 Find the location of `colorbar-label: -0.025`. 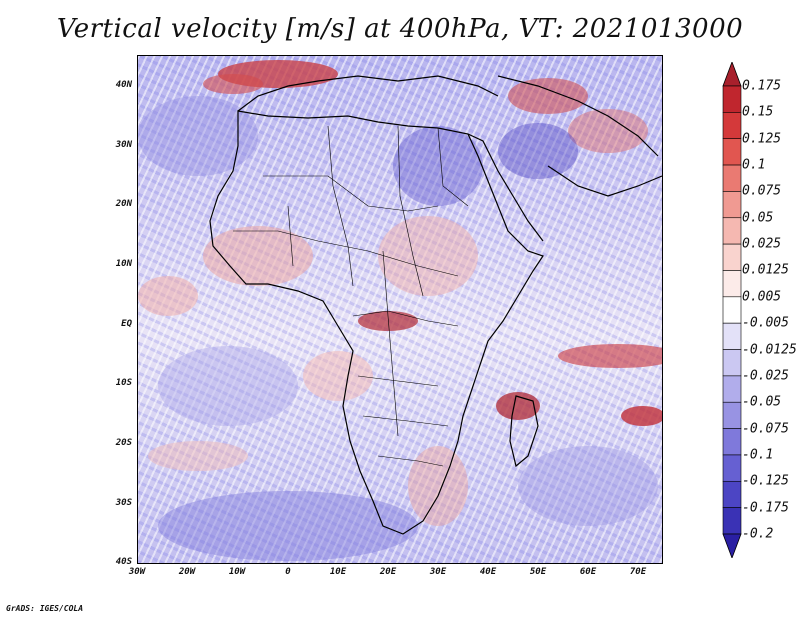

colorbar-label: -0.025 is located at coordinates (765, 376).